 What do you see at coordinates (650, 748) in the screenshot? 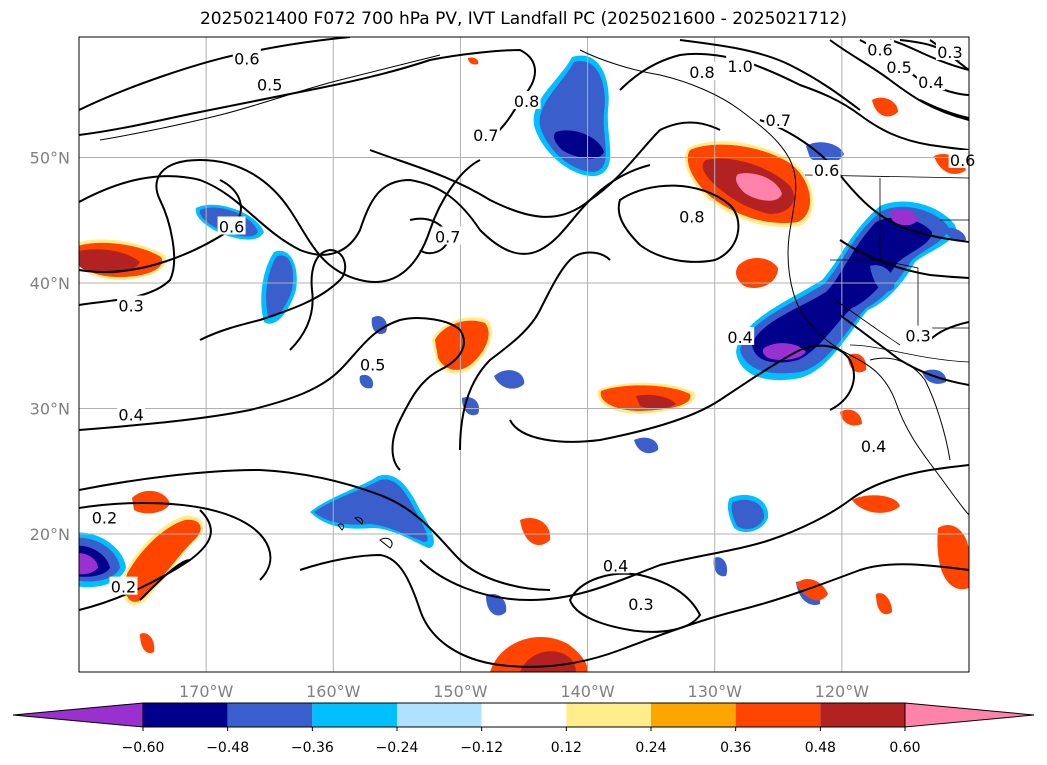
I see `colorbar-tick-label: 0.24` at bounding box center [650, 748].